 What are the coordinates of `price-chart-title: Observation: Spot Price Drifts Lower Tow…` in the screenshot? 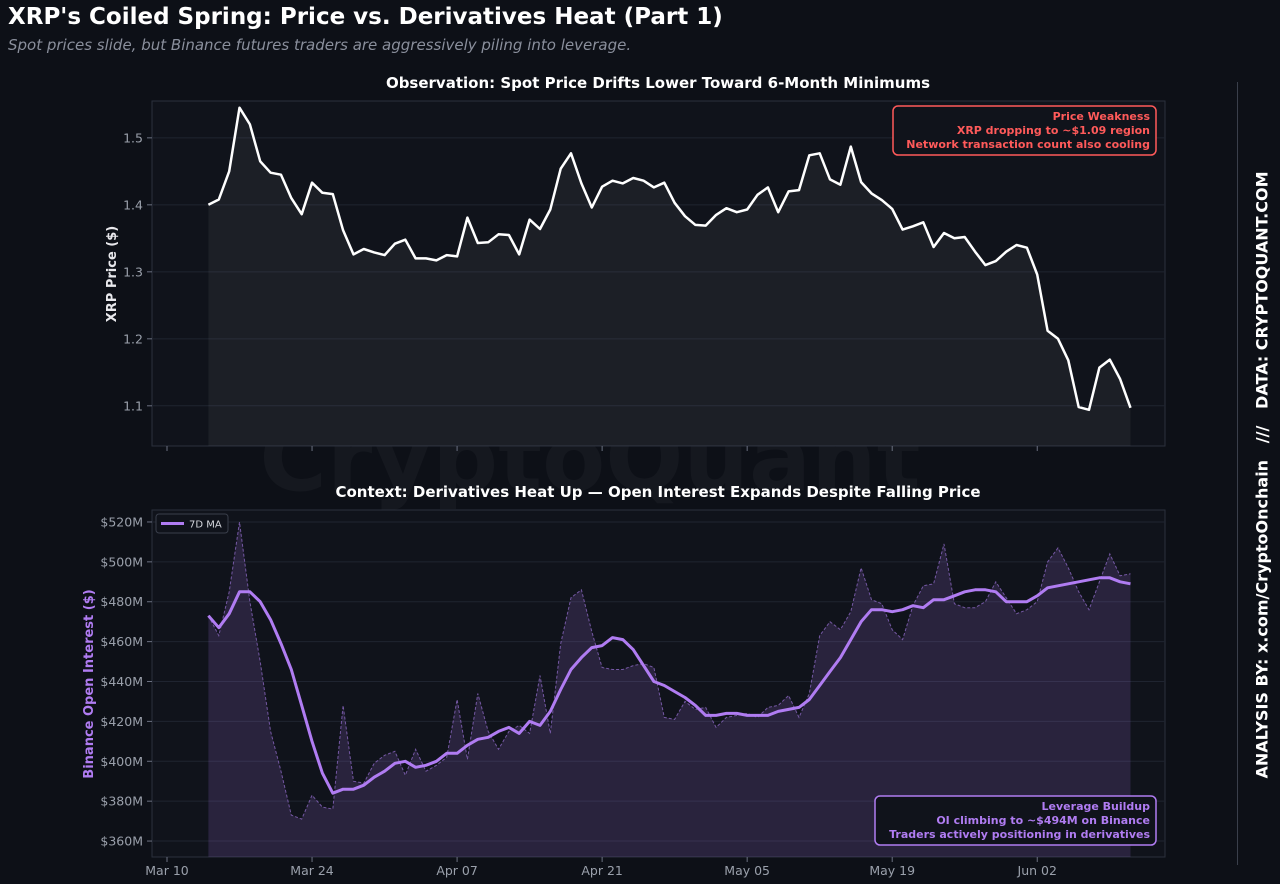 It's located at (658, 83).